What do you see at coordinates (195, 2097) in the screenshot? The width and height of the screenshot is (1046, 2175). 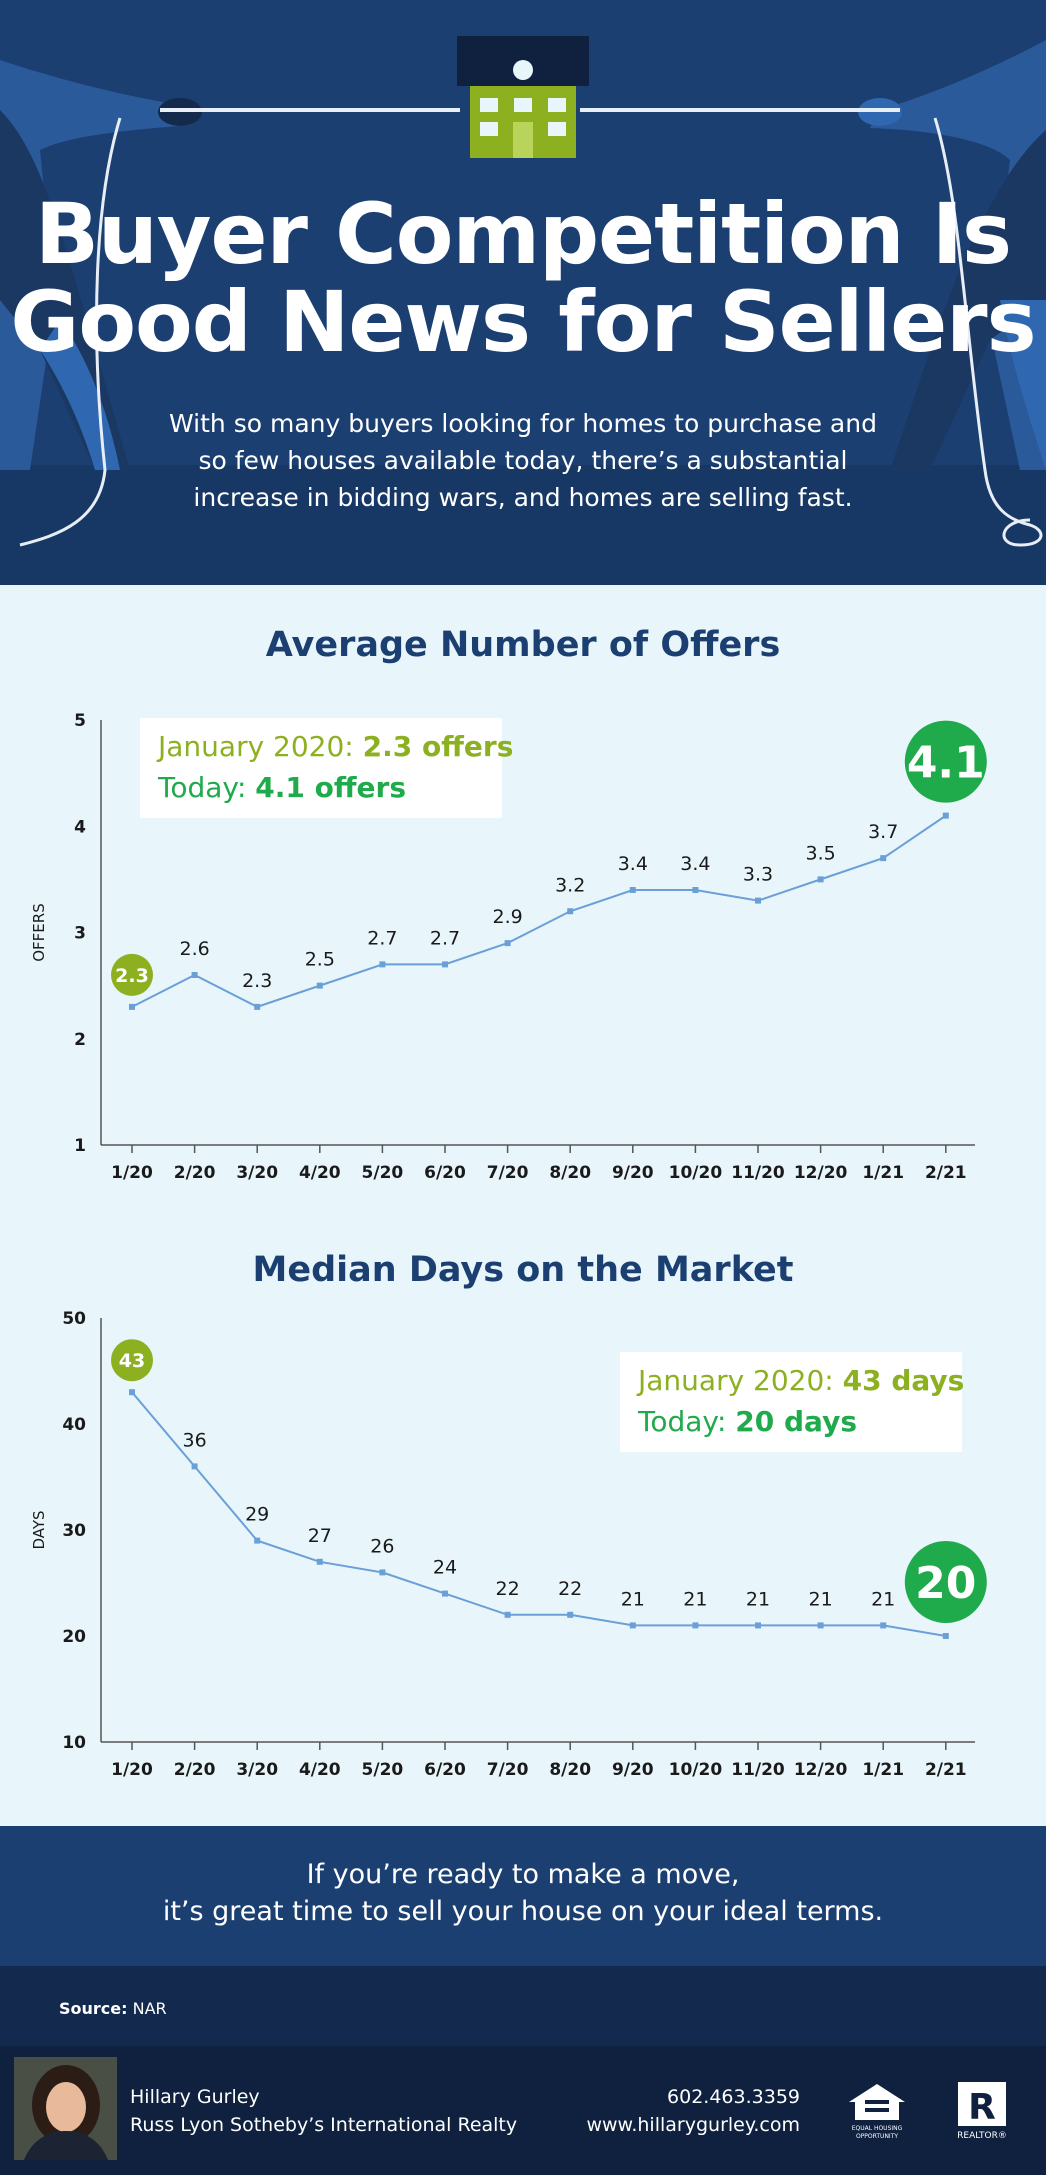 I see `agent-name: Hillary Gurley` at bounding box center [195, 2097].